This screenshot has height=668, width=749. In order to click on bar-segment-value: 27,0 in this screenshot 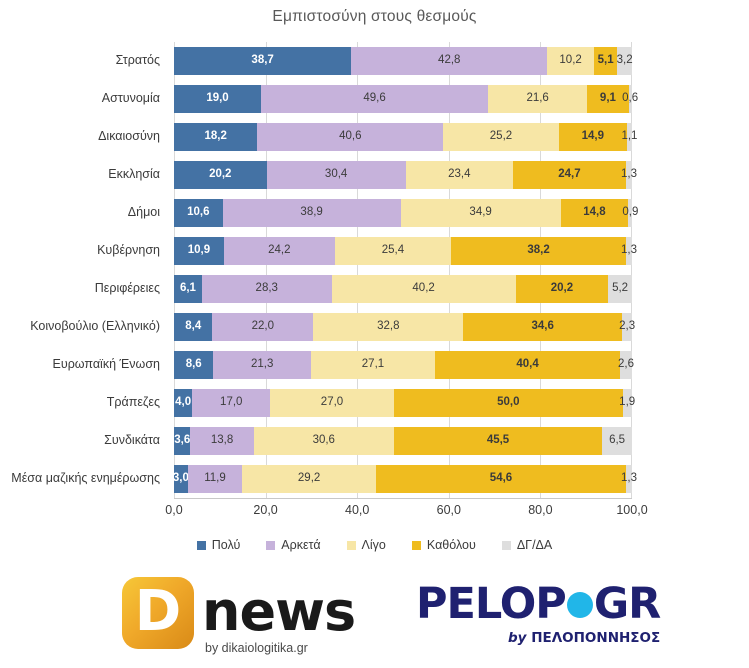, I will do `click(332, 402)`.